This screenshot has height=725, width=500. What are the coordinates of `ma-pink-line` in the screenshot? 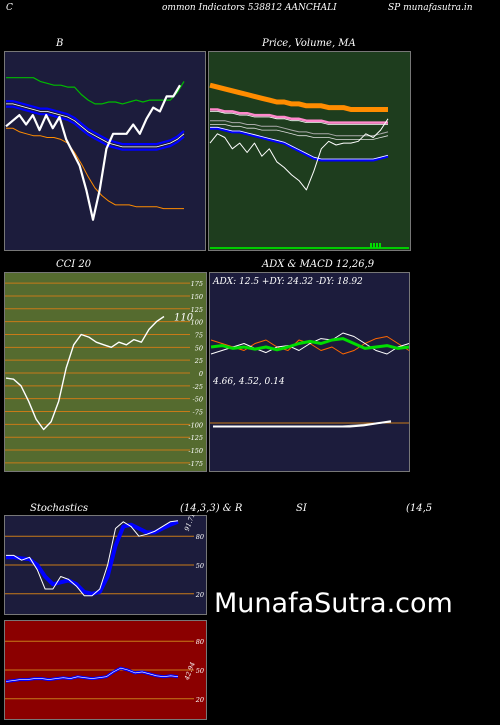 It's located at (299, 116).